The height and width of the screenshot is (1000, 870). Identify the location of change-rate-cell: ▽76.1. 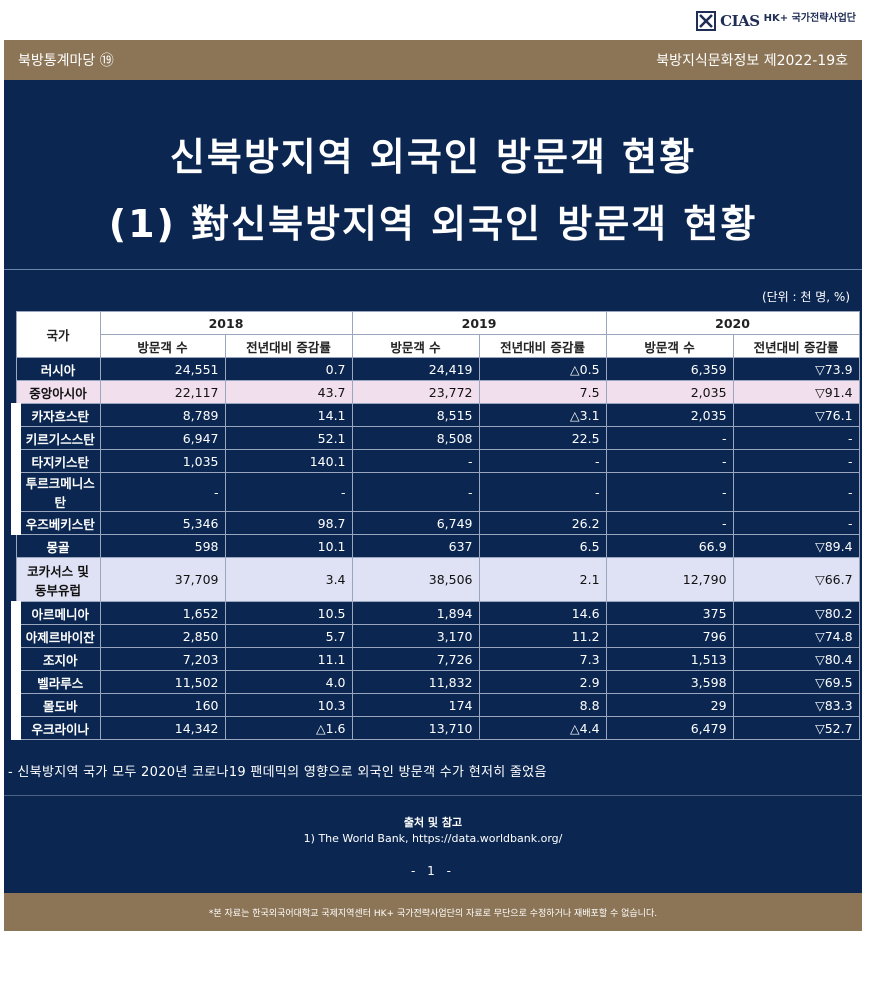
(796, 415).